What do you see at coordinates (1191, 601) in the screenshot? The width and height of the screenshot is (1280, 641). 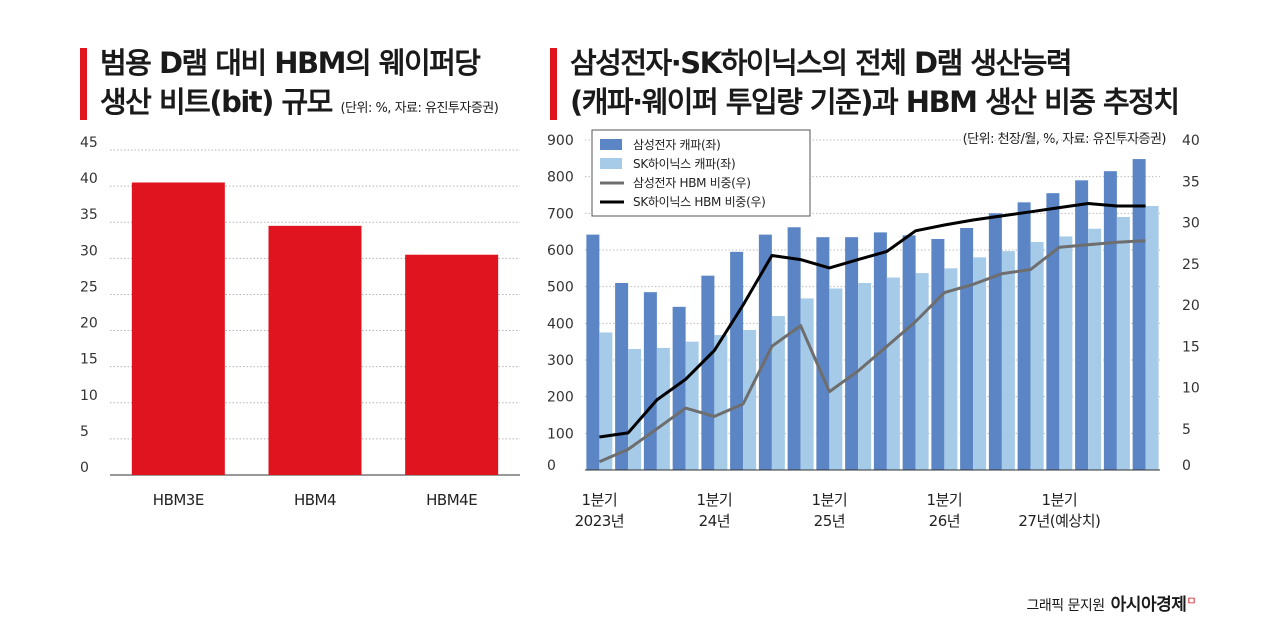 I see `publisher-mark-icon: ㅁ` at bounding box center [1191, 601].